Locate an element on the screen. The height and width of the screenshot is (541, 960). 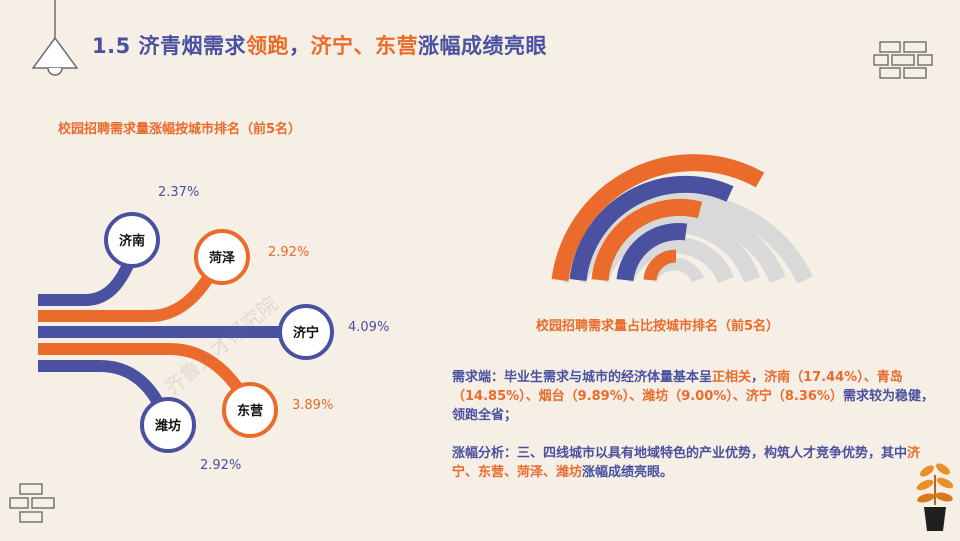
brick-icon is located at coordinates (903, 60).